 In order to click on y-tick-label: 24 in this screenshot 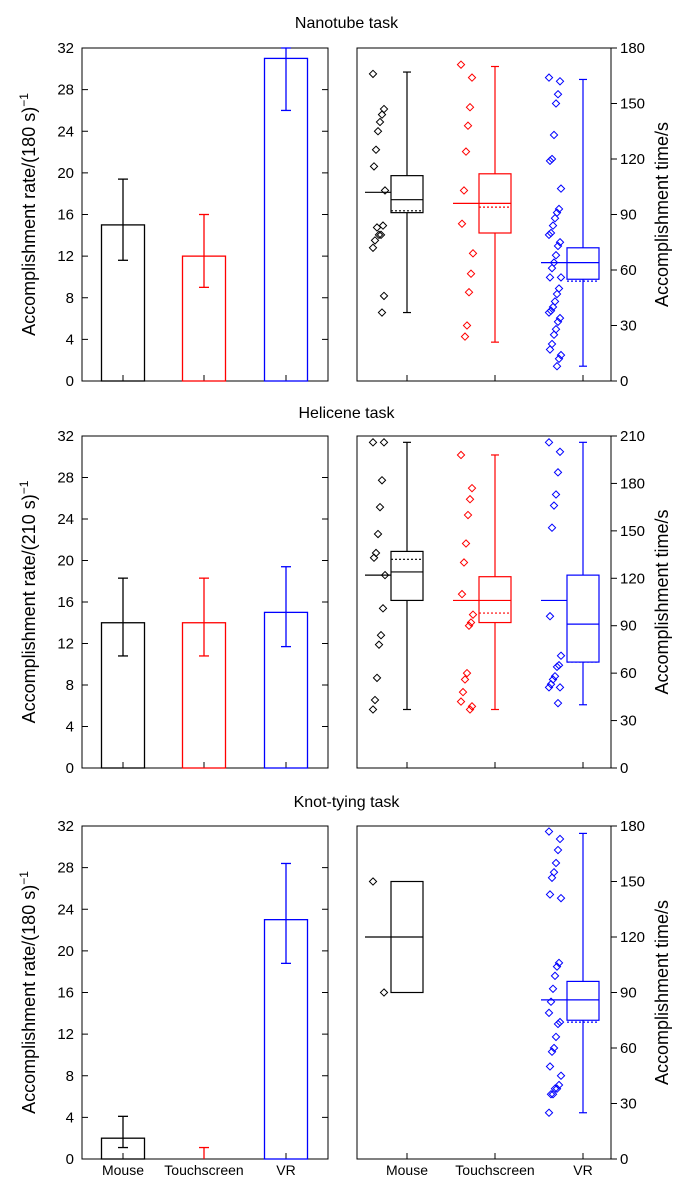, I will do `click(65, 909)`.